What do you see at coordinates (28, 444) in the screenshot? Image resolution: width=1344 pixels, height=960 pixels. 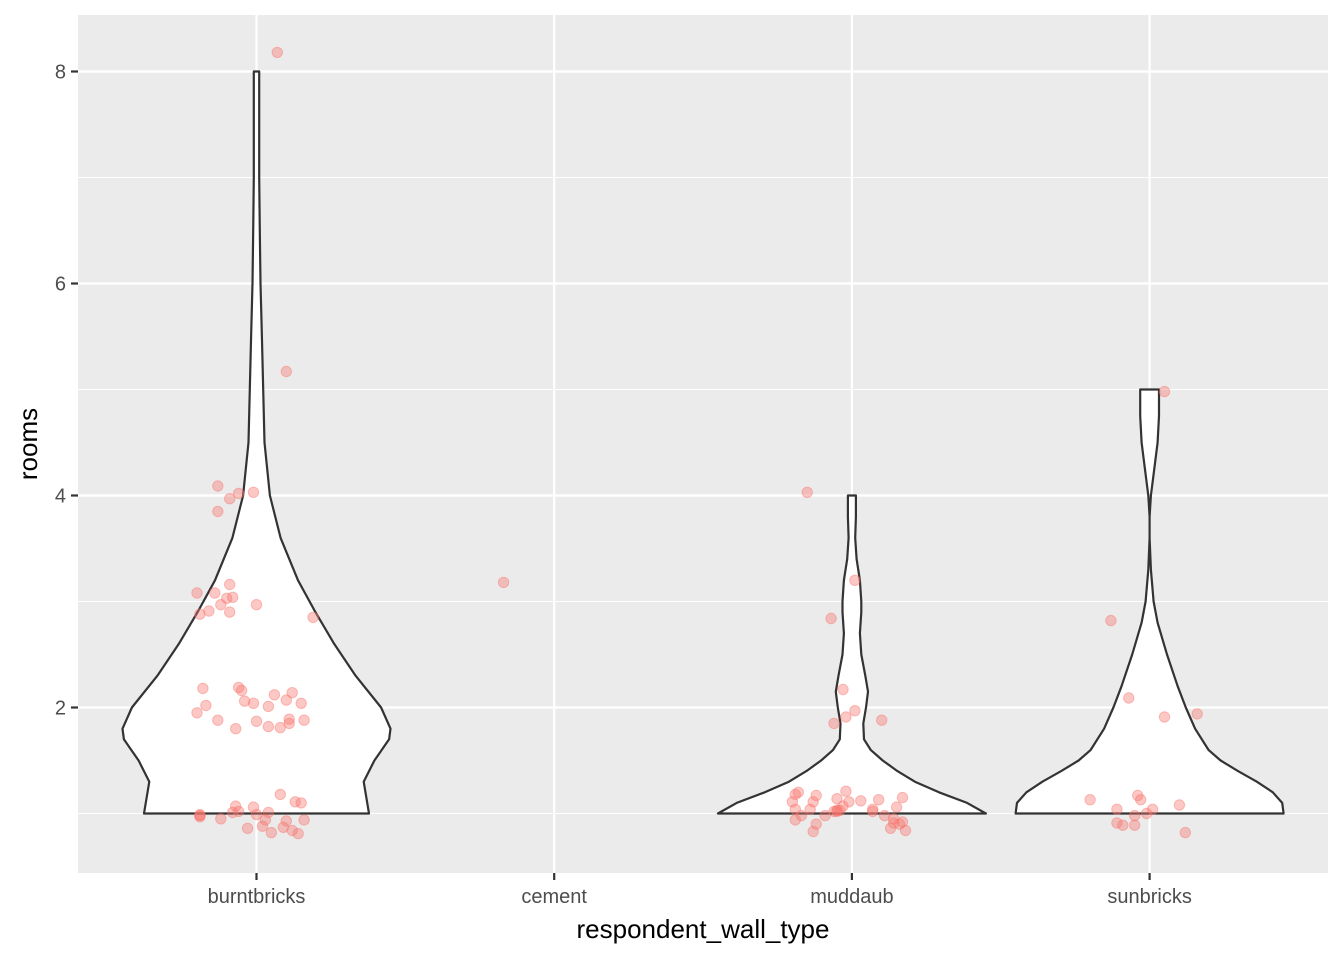 I see `y-axis-title: rooms` at bounding box center [28, 444].